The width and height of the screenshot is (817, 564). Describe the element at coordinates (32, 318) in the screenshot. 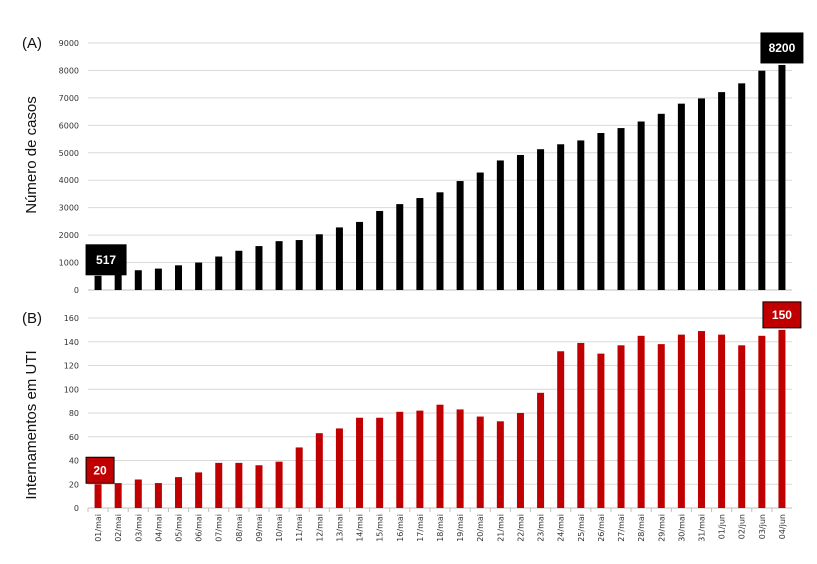

I see `panel-label: (B)` at that location.